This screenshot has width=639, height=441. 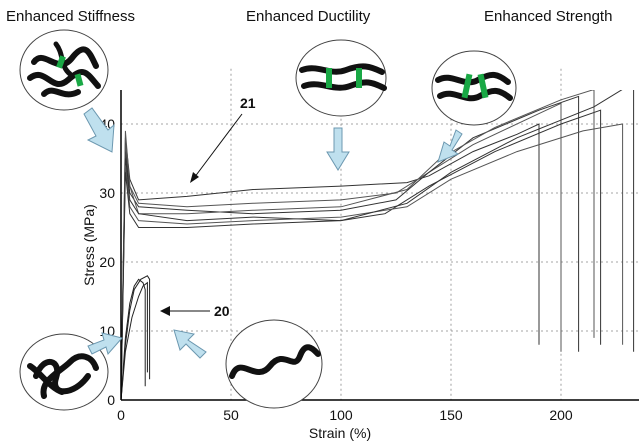 I want to click on schematic-locked-chains, so click(x=474, y=88).